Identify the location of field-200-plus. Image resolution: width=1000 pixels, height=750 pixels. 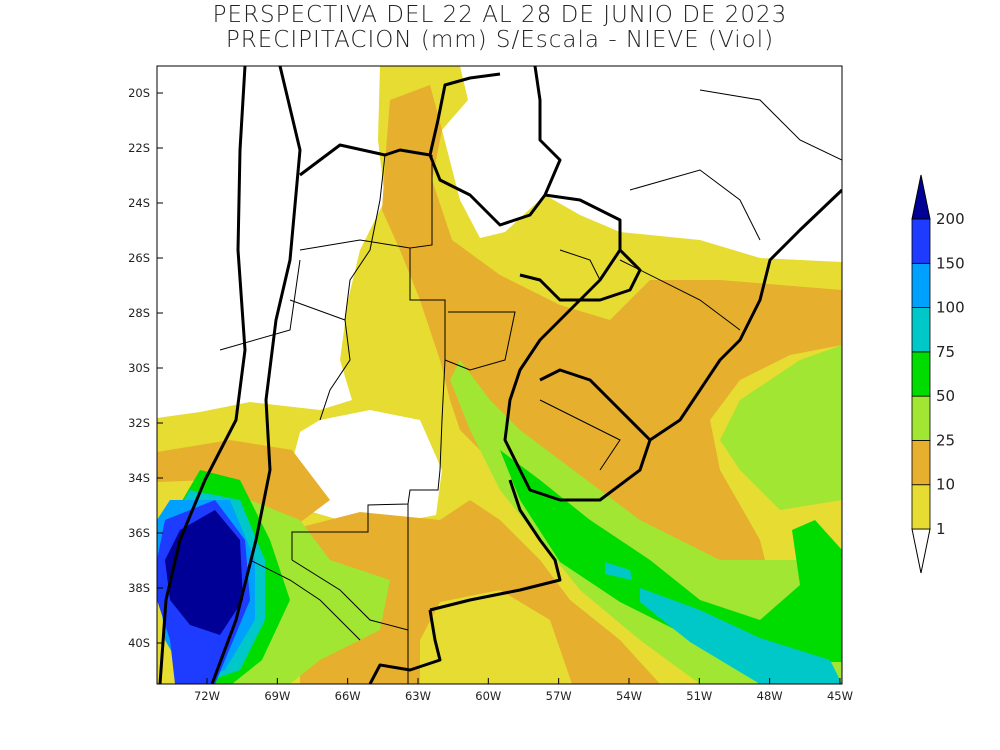
(204, 572).